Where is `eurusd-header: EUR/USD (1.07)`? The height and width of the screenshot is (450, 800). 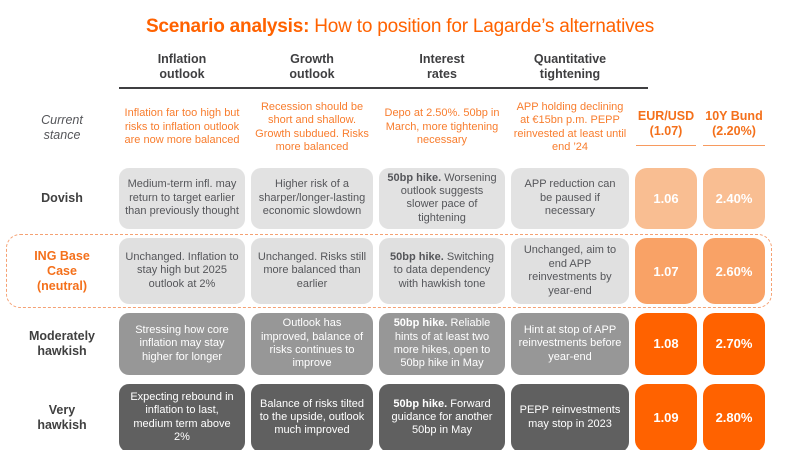
eurusd-header: EUR/USD (1.07) is located at coordinates (666, 127).